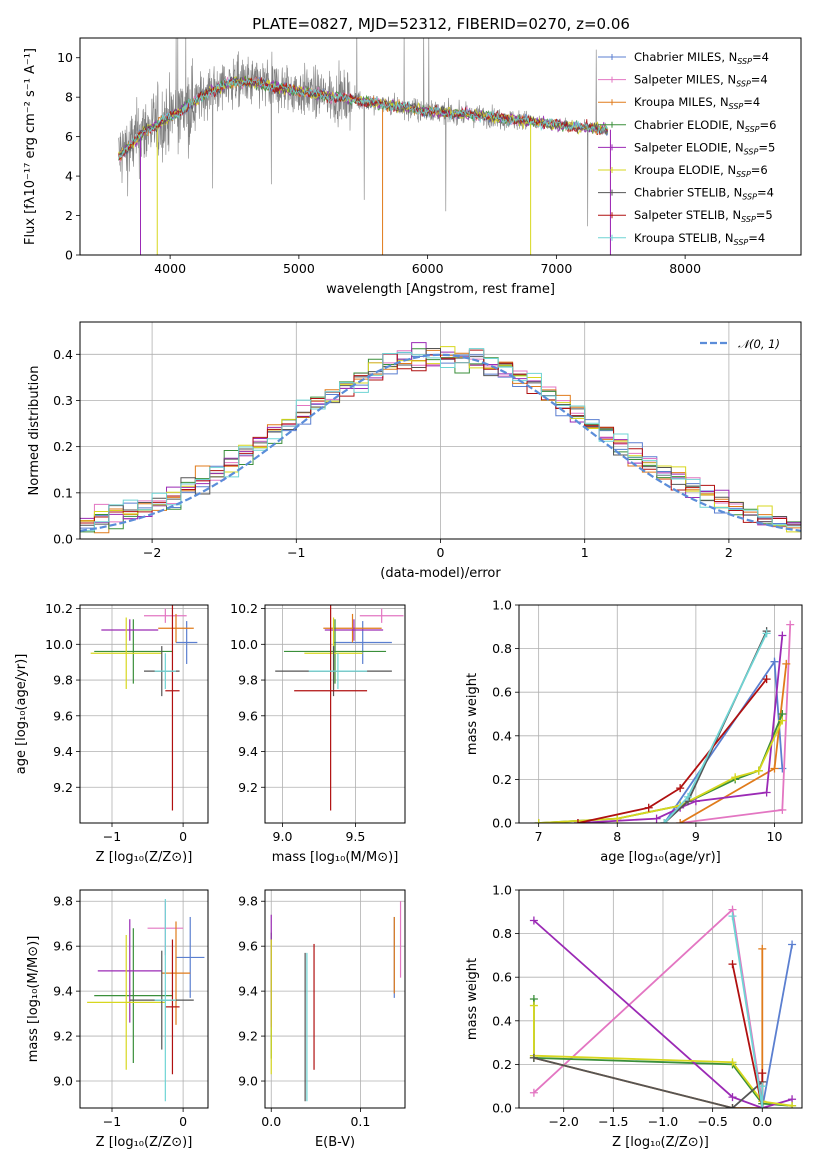  I want to click on y-tick-label: 2, so click(69, 215).